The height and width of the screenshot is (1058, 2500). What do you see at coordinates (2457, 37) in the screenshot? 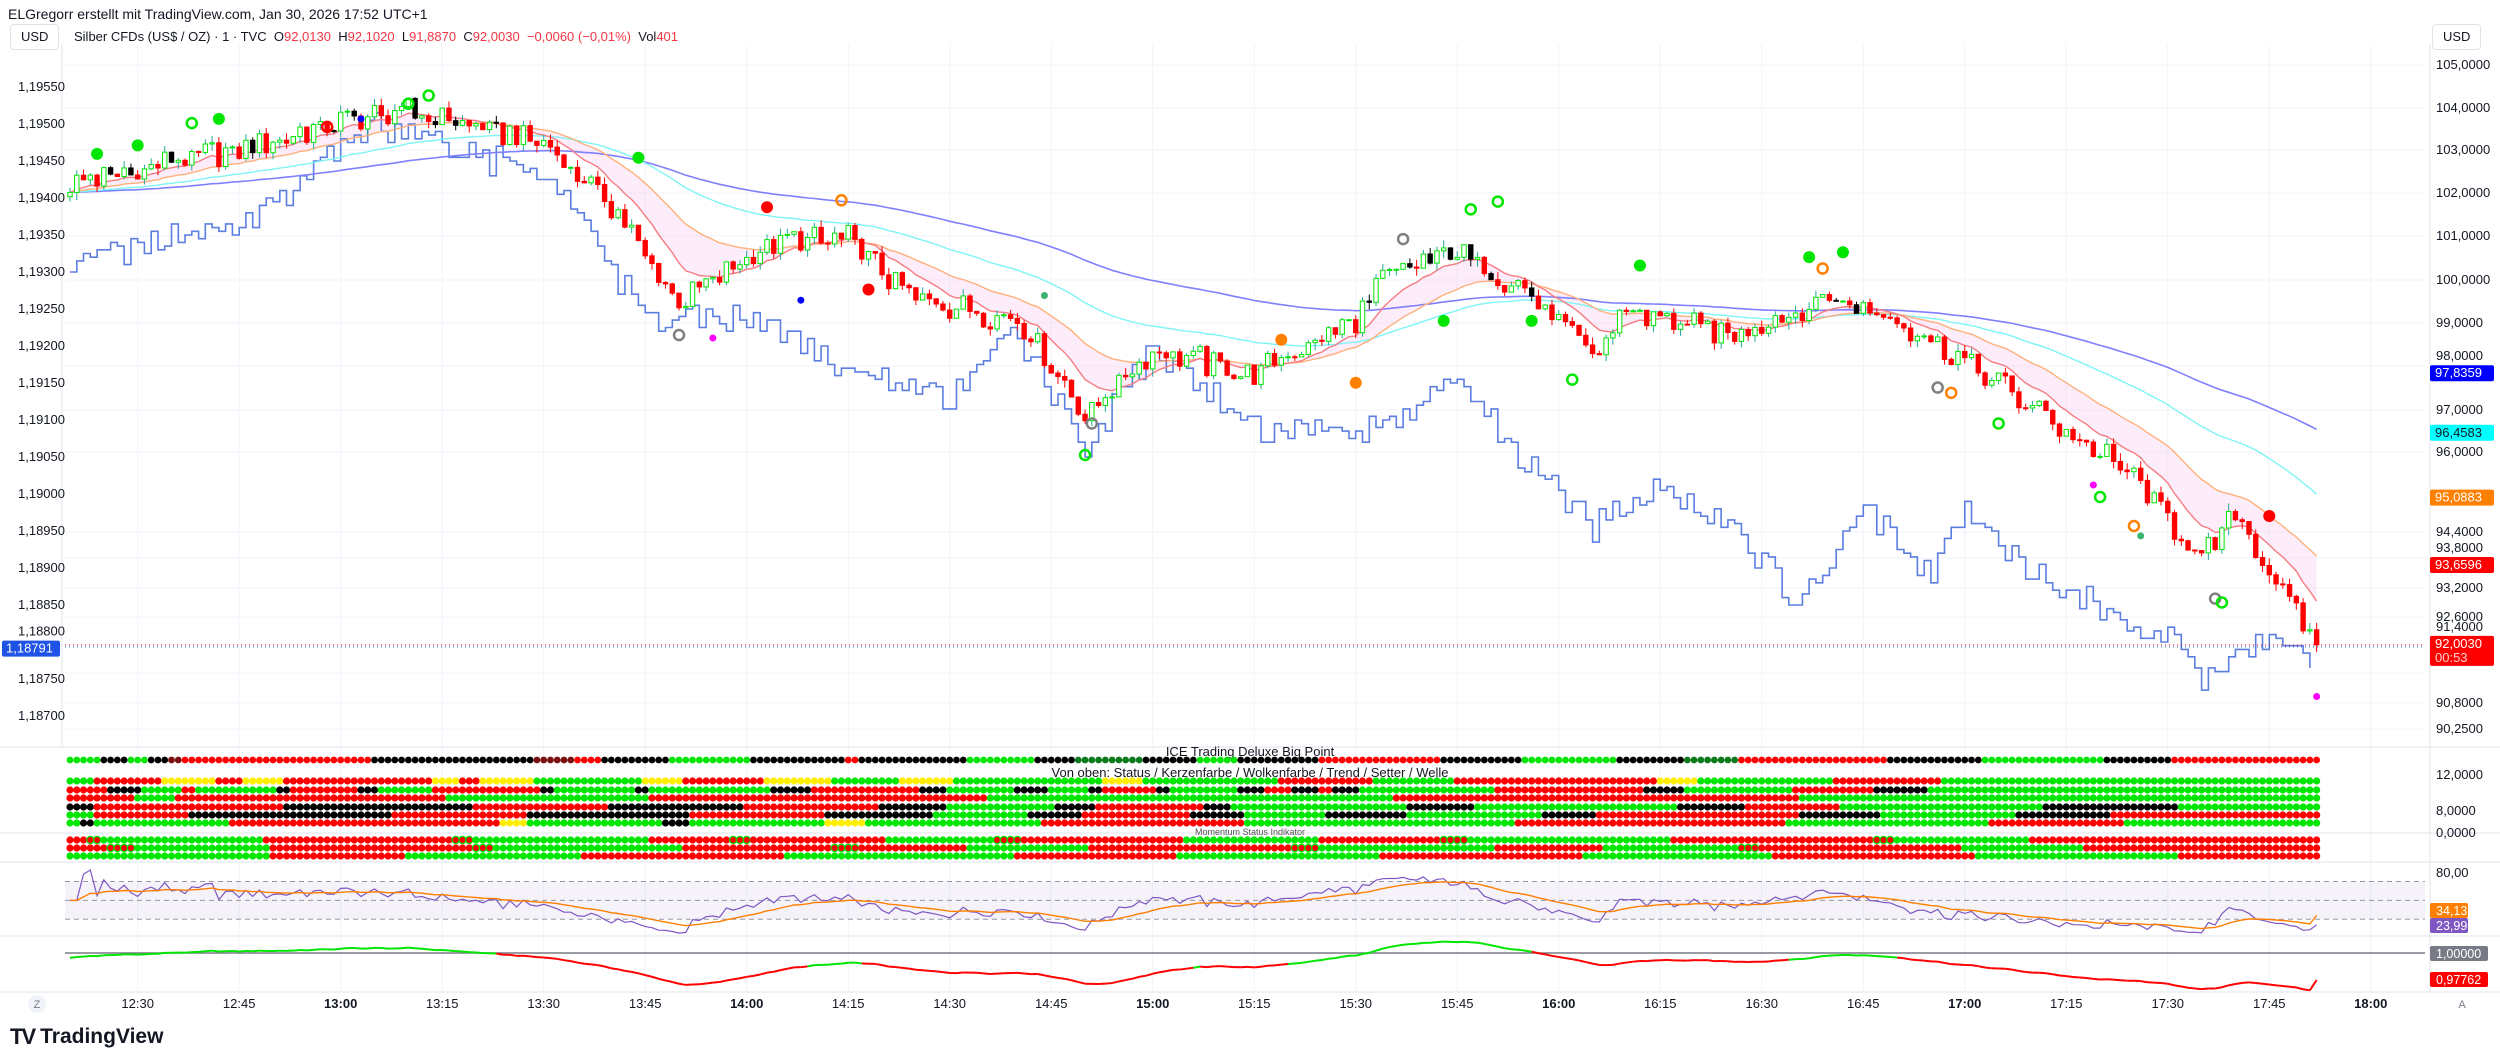
I see `currency-right-button: USD` at bounding box center [2457, 37].